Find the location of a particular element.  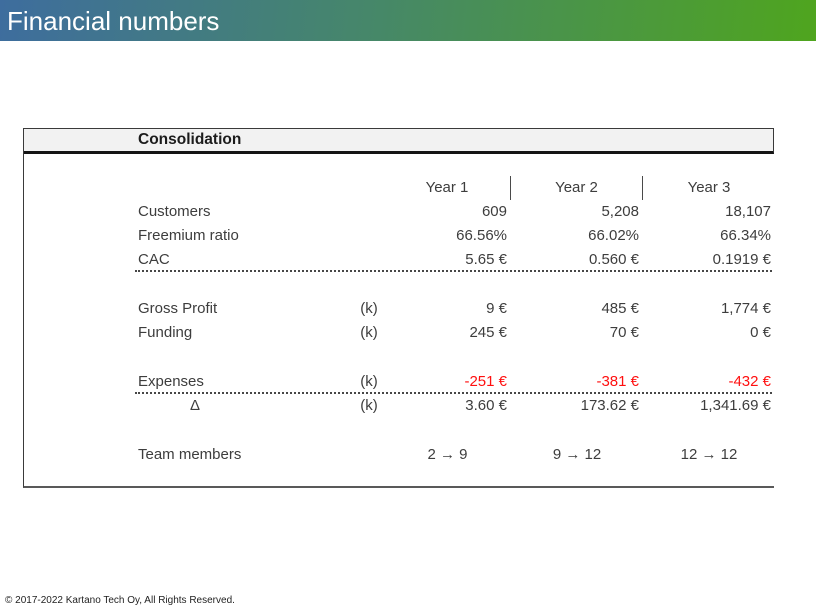

value-cell: 609 is located at coordinates (494, 211).